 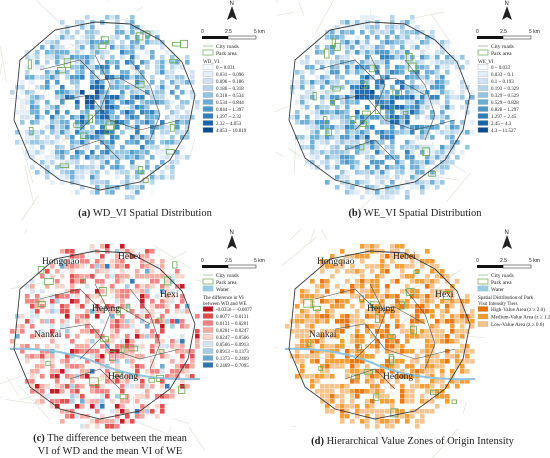 What do you see at coordinates (153, 428) in the screenshot?
I see `road-line` at bounding box center [153, 428].